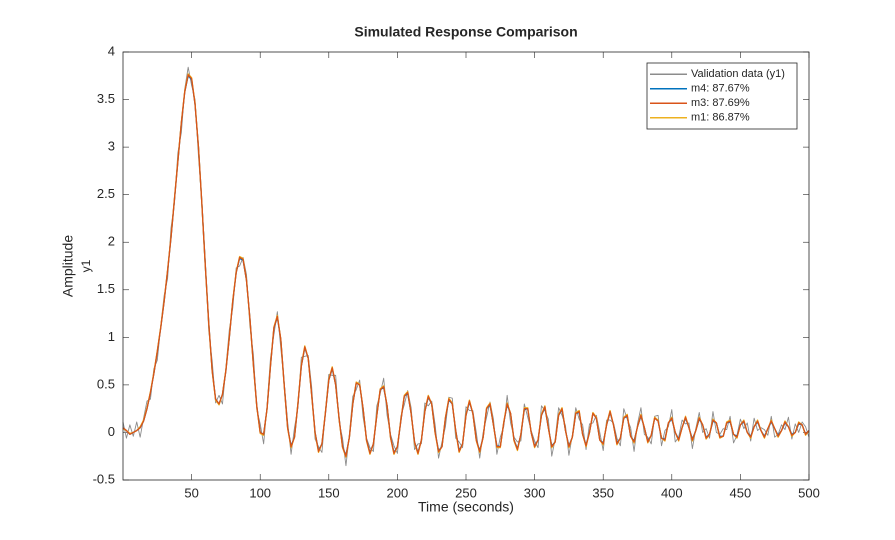 The image size is (895, 540). I want to click on legend-label: Validation data (y1), so click(738, 74).